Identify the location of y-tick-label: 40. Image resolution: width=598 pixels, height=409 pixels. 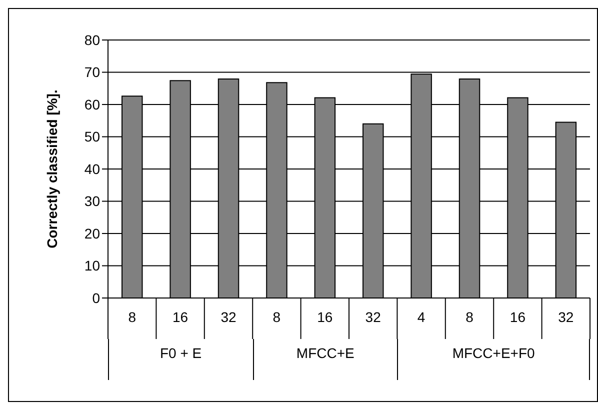
(92, 168).